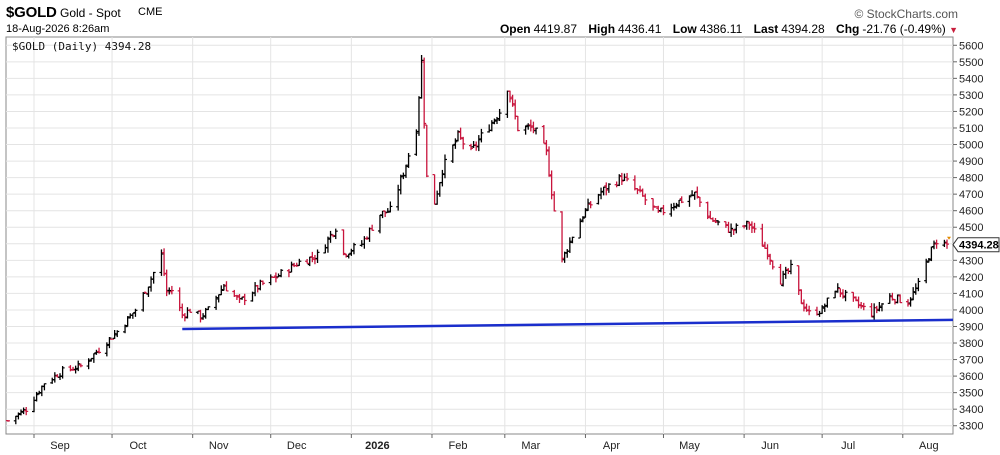 This screenshot has width=1000, height=455. What do you see at coordinates (58, 29) in the screenshot?
I see `quote-datetime: 18-Aug-2026 8:26am` at bounding box center [58, 29].